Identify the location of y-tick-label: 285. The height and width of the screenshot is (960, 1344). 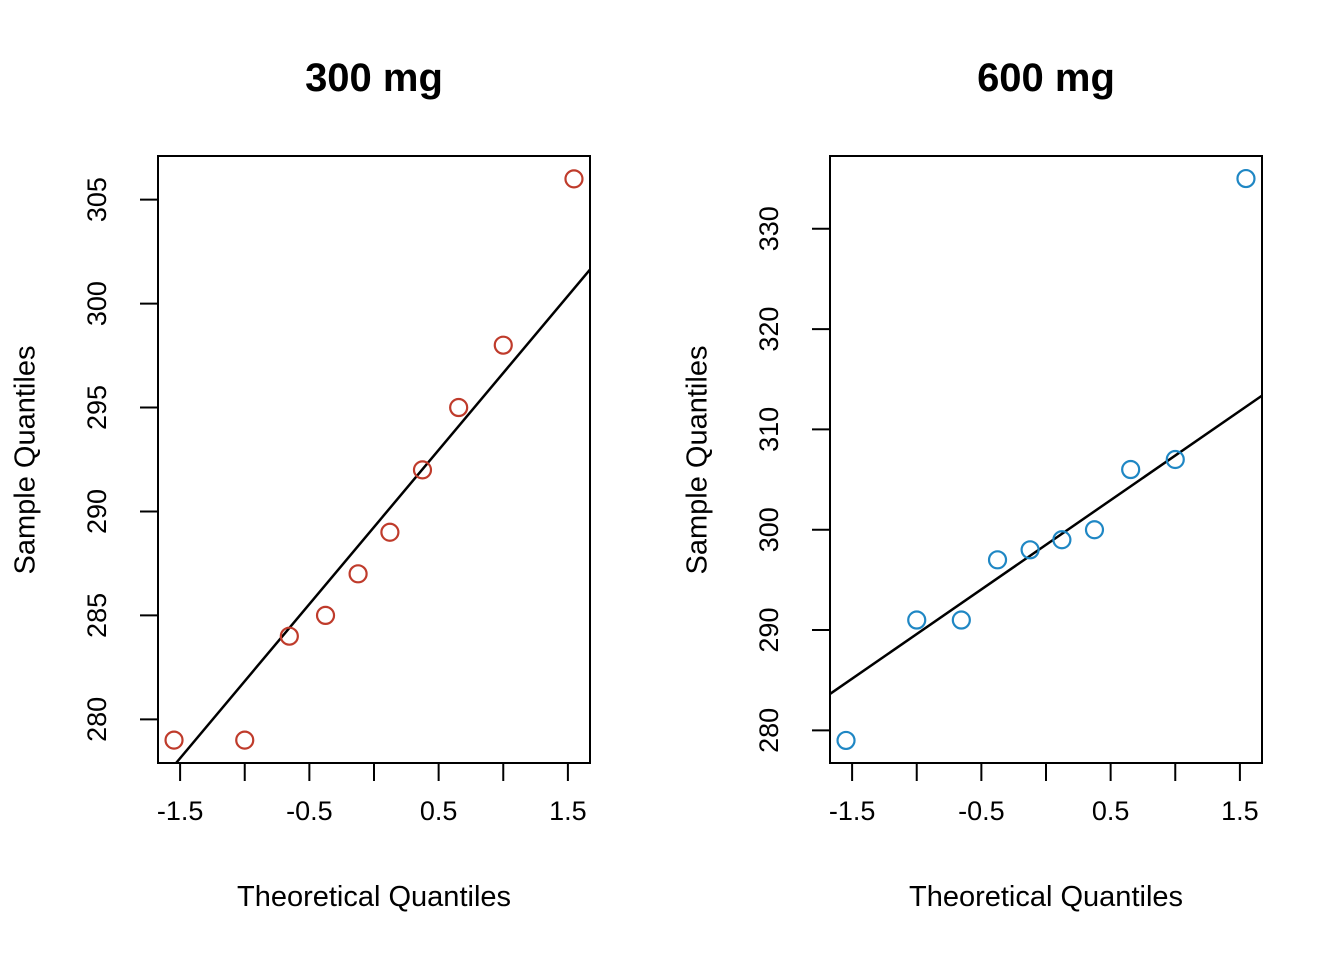
(97, 615).